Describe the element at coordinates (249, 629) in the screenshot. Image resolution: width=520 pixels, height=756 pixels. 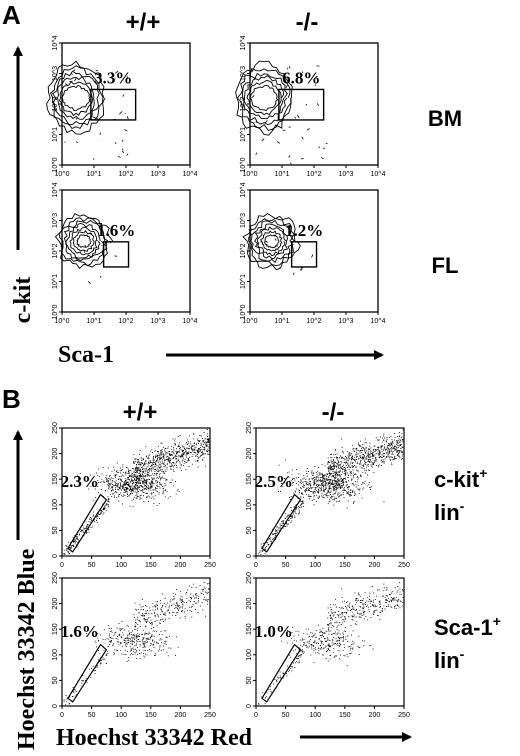
I see `y-tick-label: 150` at that location.